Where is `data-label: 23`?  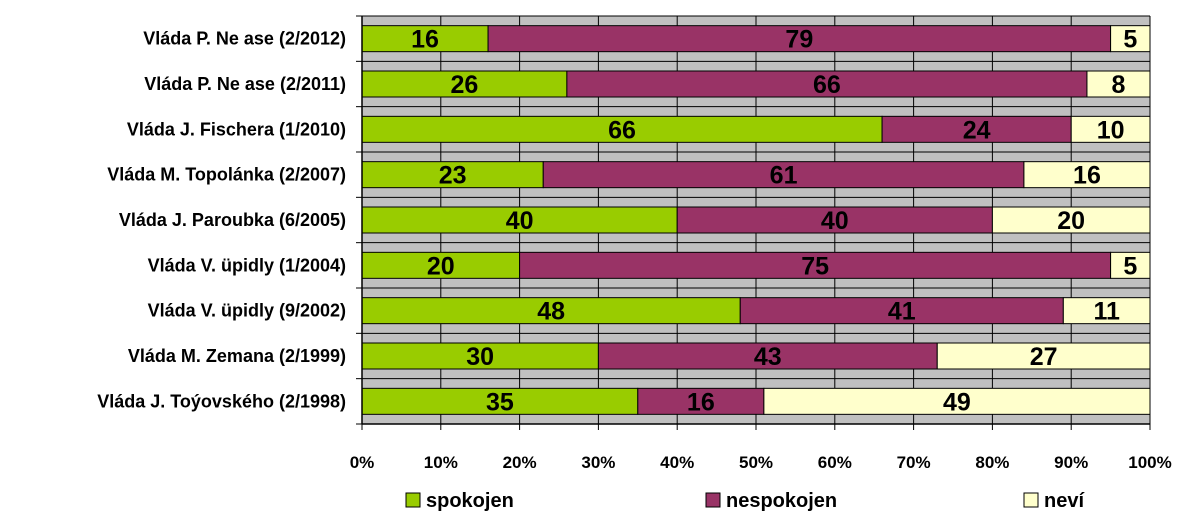 data-label: 23 is located at coordinates (453, 176).